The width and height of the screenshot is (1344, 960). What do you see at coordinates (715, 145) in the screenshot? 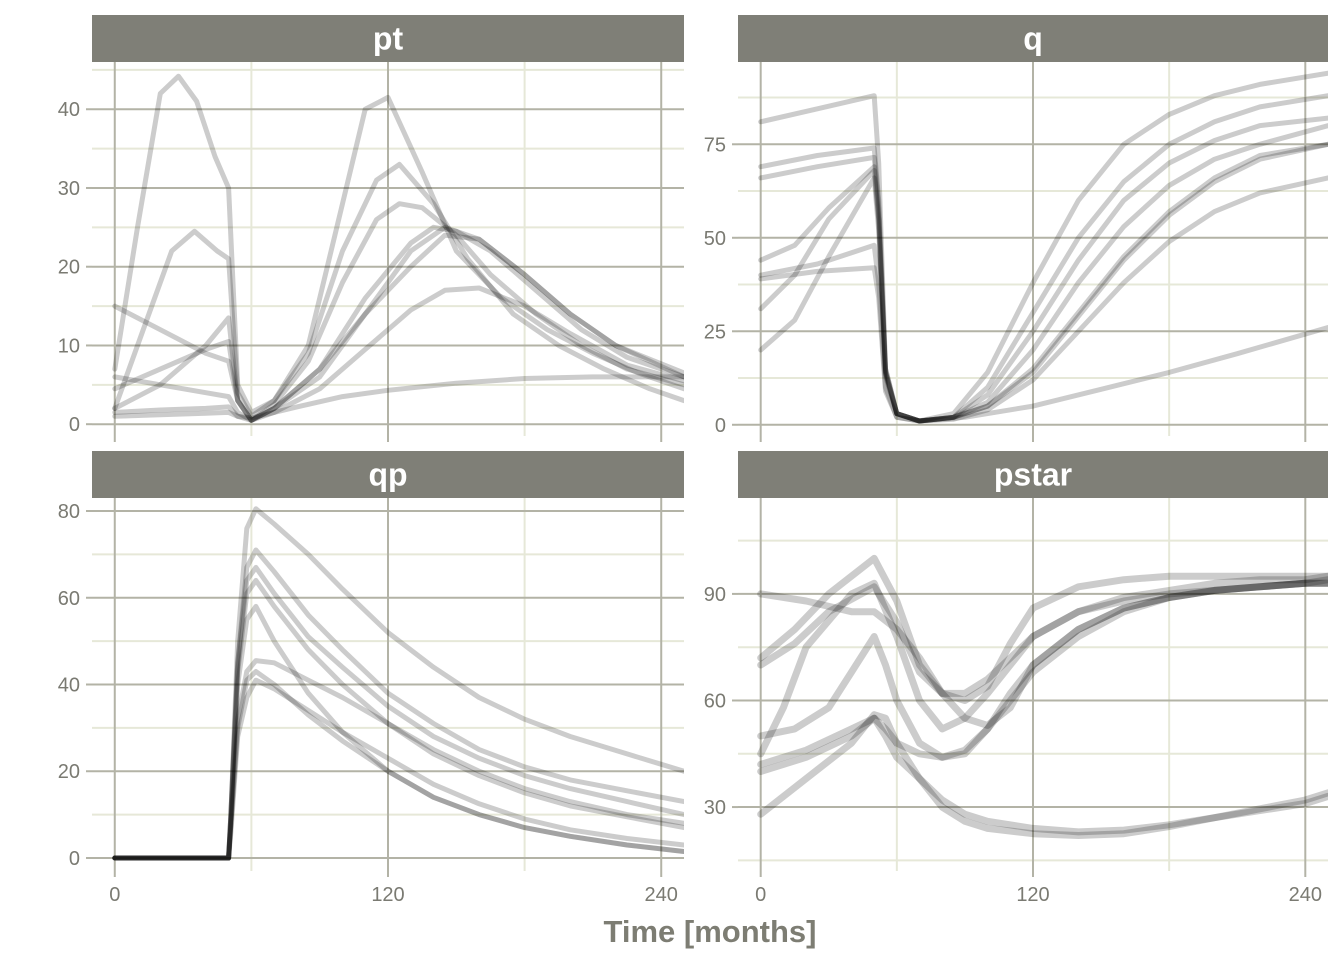
I see `y-tick-label: 75` at bounding box center [715, 145].